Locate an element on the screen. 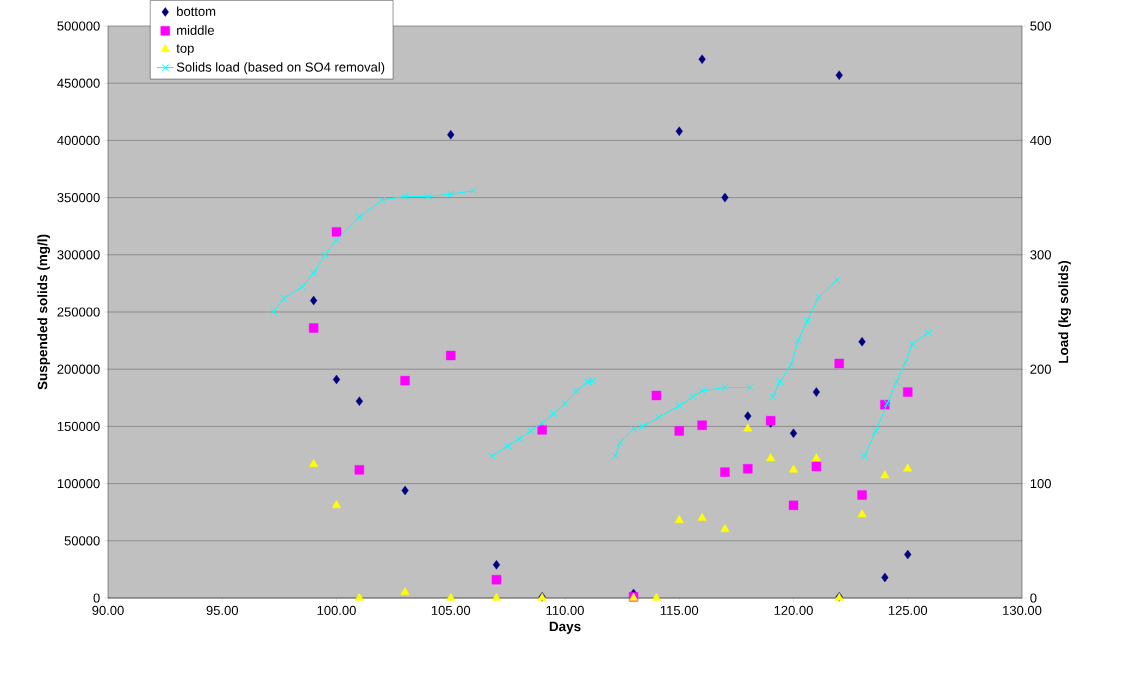 The image size is (1131, 680). x-tick-label: 115.00 is located at coordinates (679, 610).